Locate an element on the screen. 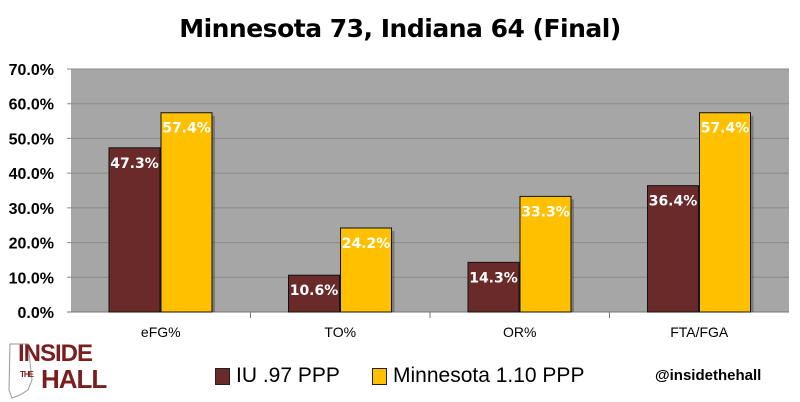  indiana-outline-icon is located at coordinates (20, 371).